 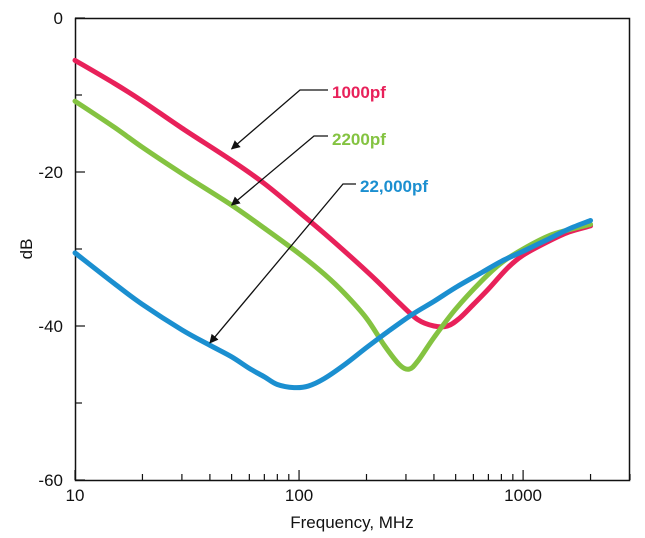 What do you see at coordinates (394, 186) in the screenshot?
I see `series-label-2: 22,000pf` at bounding box center [394, 186].